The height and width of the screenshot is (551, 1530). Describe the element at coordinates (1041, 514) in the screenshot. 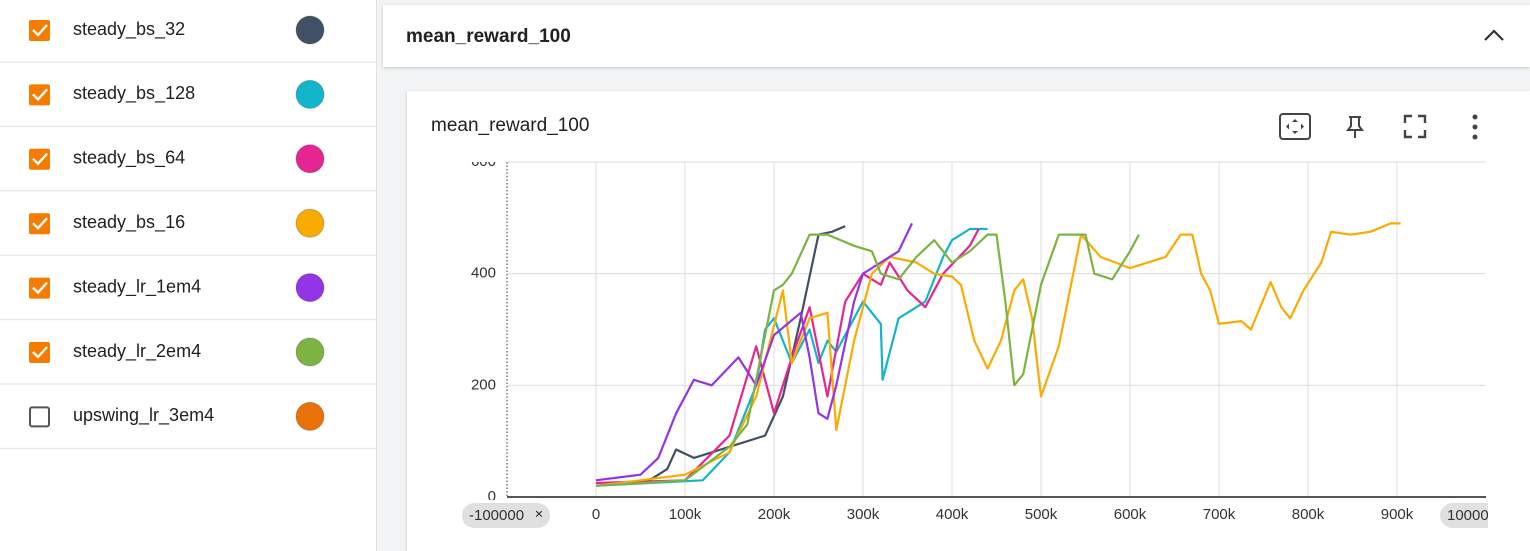

I see `x-tick-label: 500k` at that location.